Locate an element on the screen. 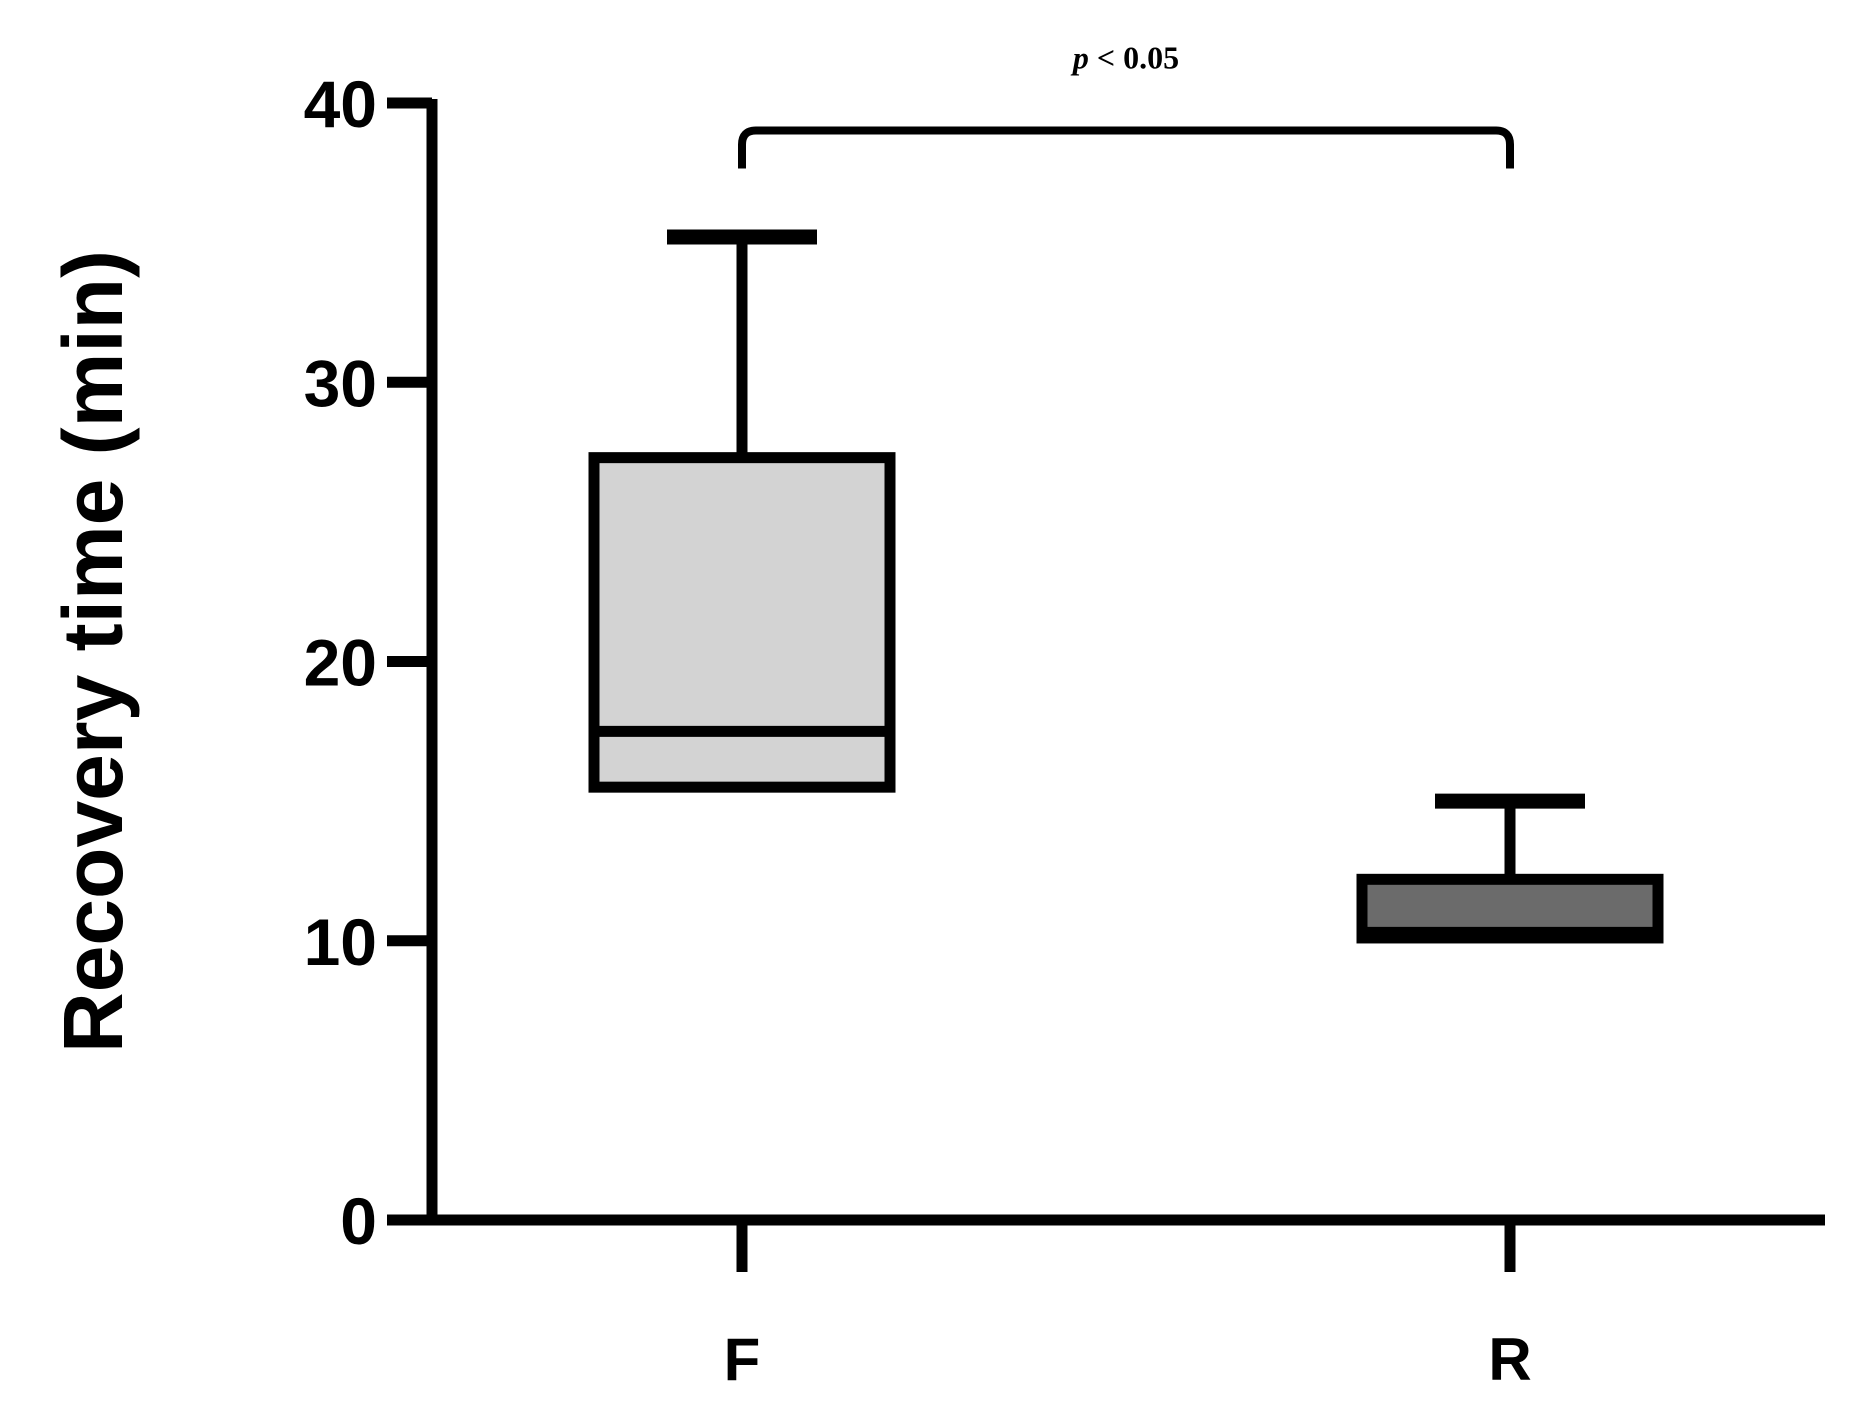  y-tick-label: 10 is located at coordinates (340, 942).